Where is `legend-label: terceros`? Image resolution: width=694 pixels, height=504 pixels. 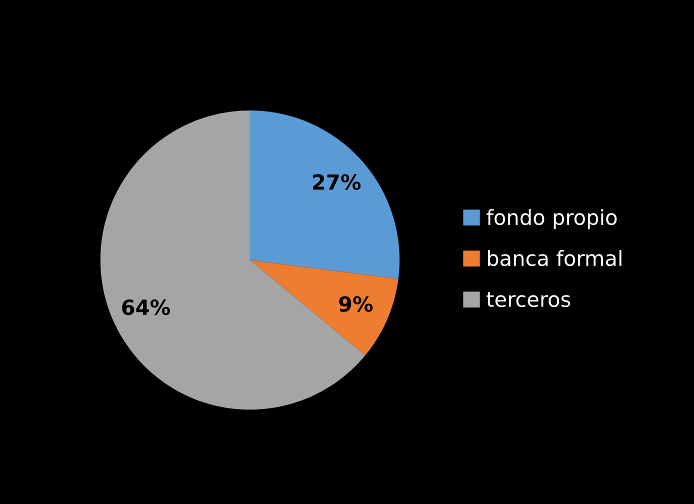 legend-label: terceros is located at coordinates (528, 300).